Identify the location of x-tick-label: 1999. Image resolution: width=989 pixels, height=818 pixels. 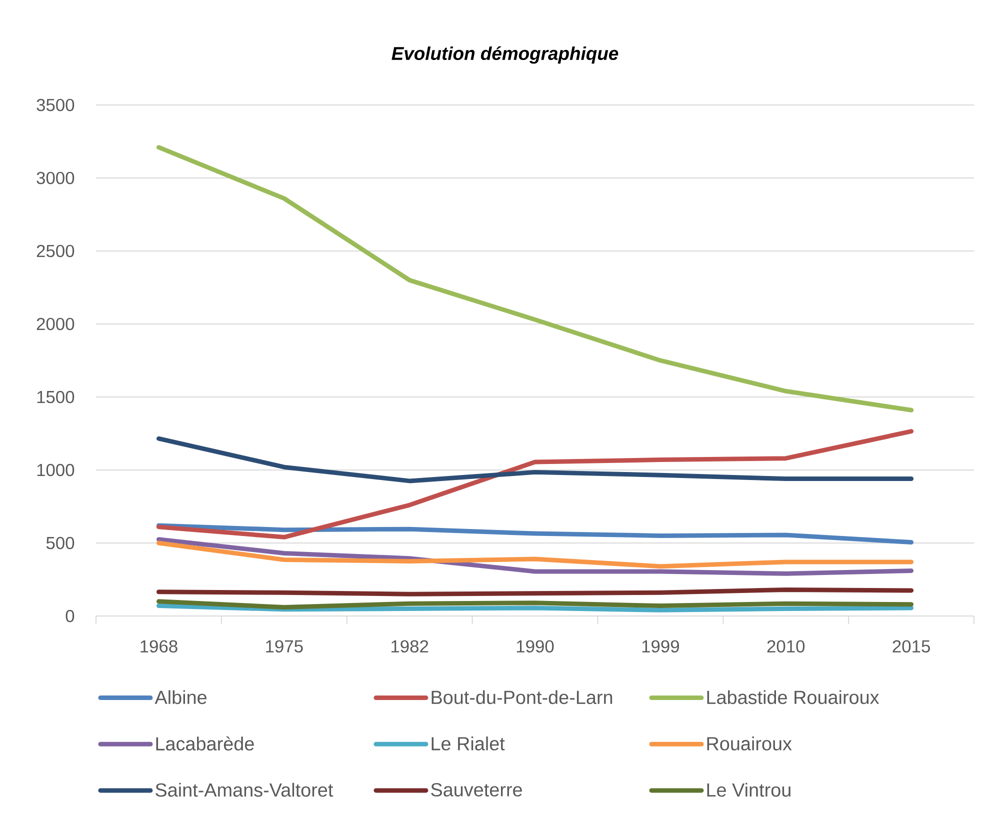
(660, 646).